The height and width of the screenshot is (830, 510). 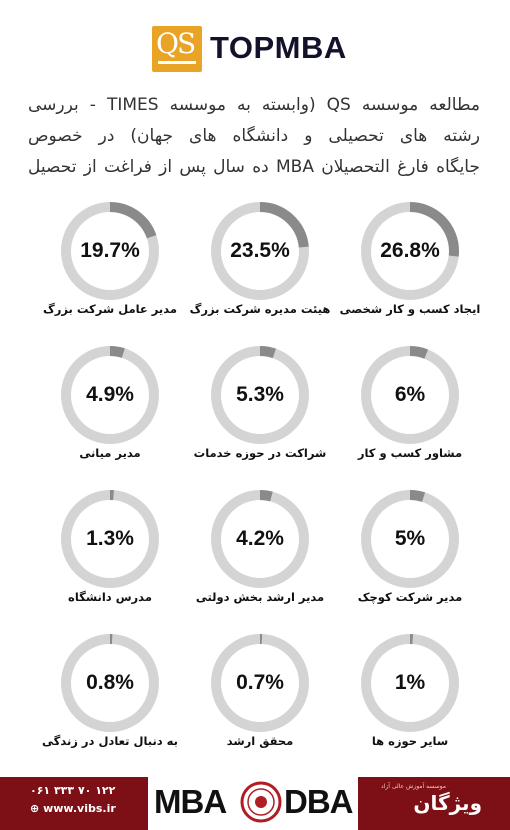 I want to click on header: QS TOPMBA, so click(x=255, y=54).